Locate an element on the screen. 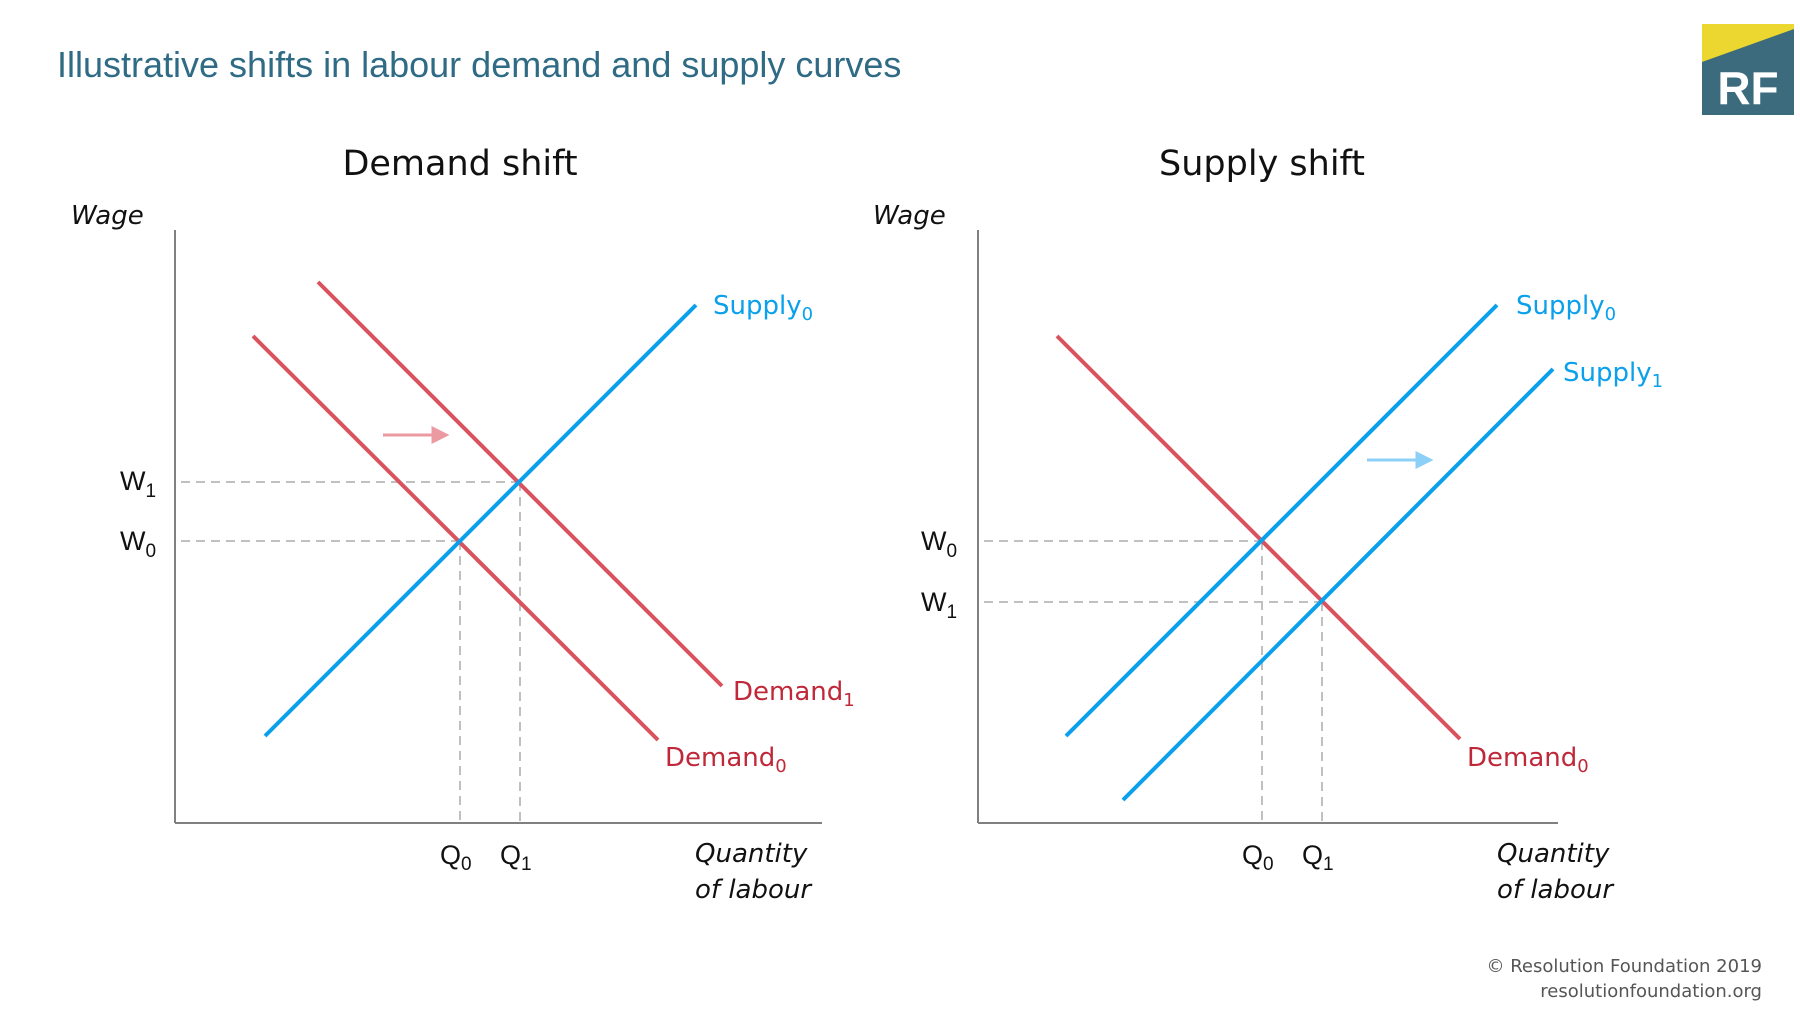 The width and height of the screenshot is (1800, 1013). supply1-curve is located at coordinates (1338, 584).